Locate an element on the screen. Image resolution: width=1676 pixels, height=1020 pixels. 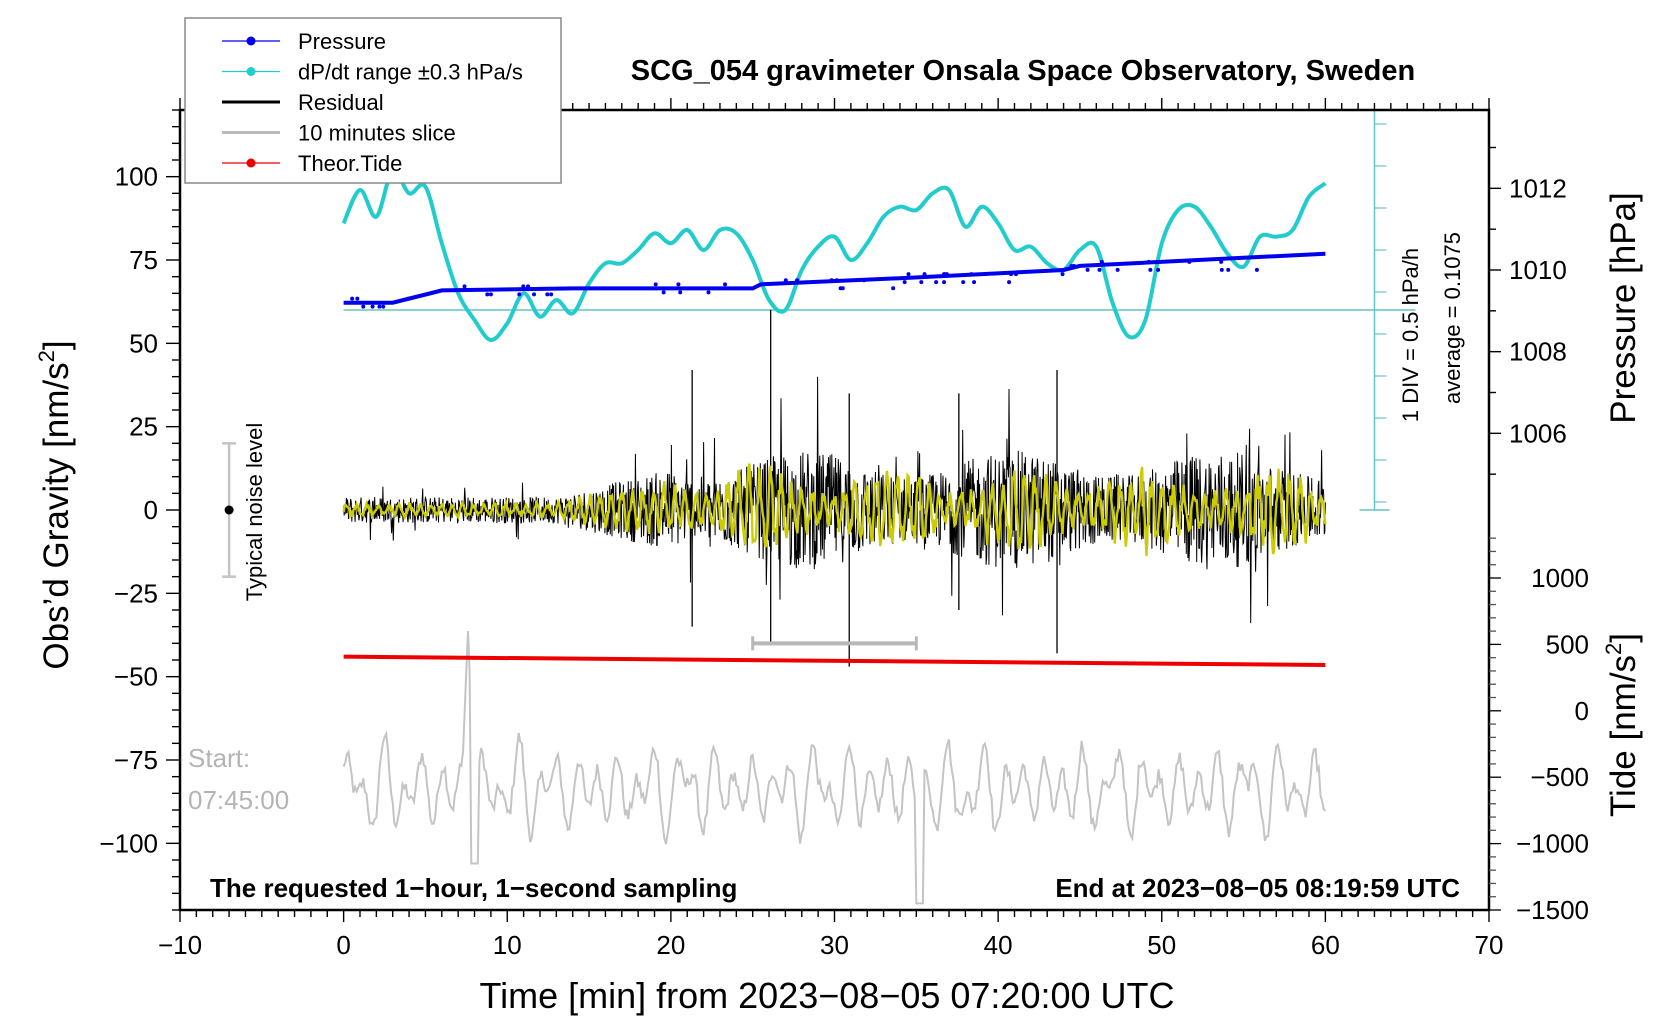
y-axis-label-tide-sup: 2 is located at coordinates (1613, 649).